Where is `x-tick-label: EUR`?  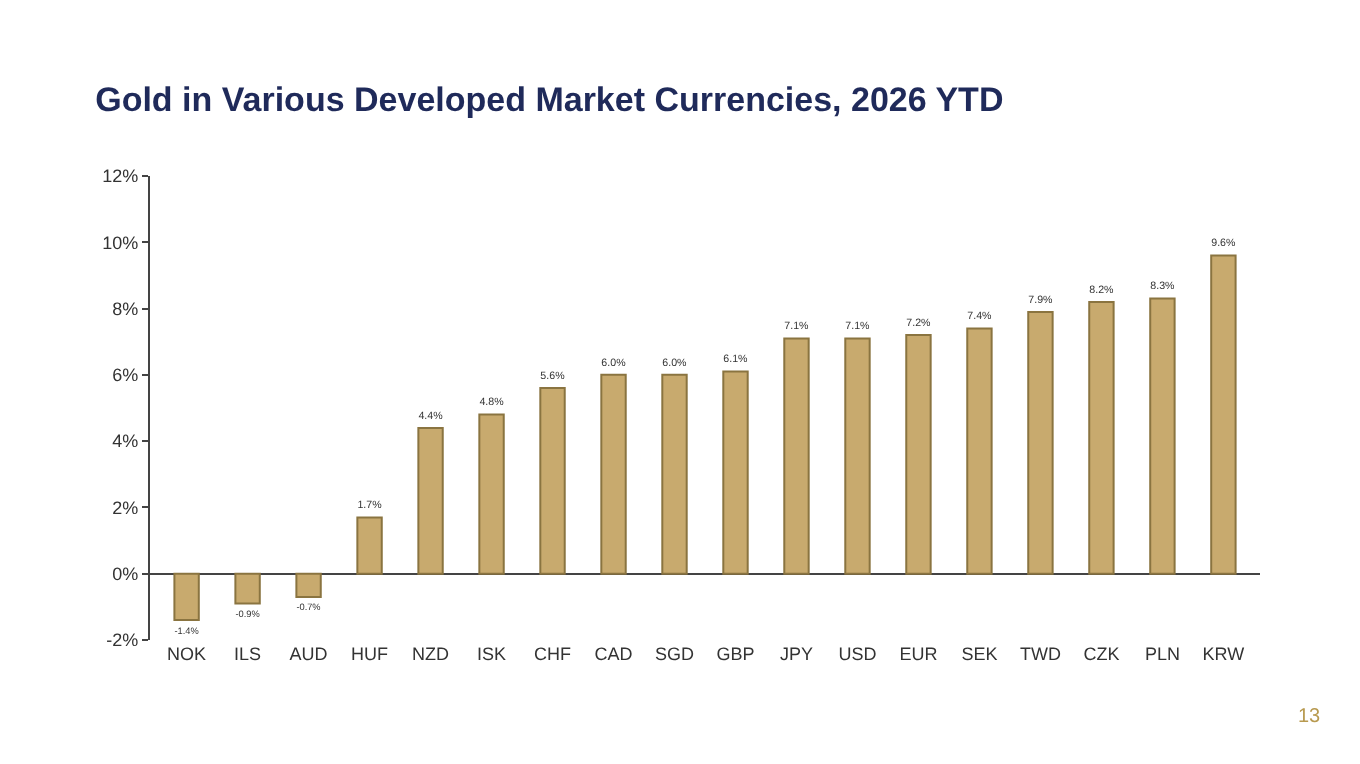 x-tick-label: EUR is located at coordinates (919, 654).